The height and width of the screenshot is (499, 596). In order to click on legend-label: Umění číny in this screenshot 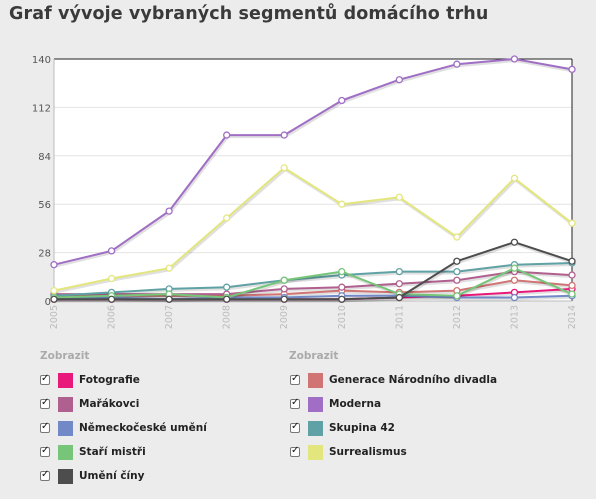, I will do `click(112, 476)`.